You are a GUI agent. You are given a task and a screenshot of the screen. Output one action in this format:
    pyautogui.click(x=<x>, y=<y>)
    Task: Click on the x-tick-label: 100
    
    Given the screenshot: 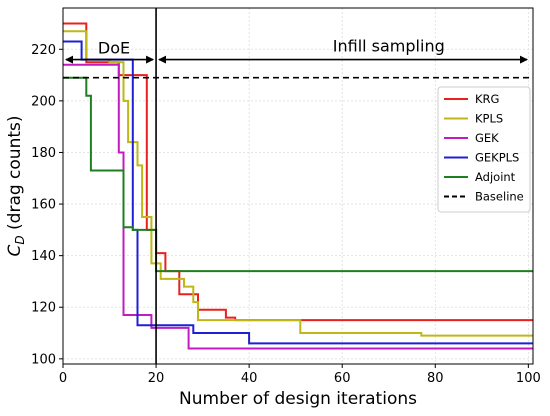 What is the action you would take?
    pyautogui.click(x=528, y=378)
    